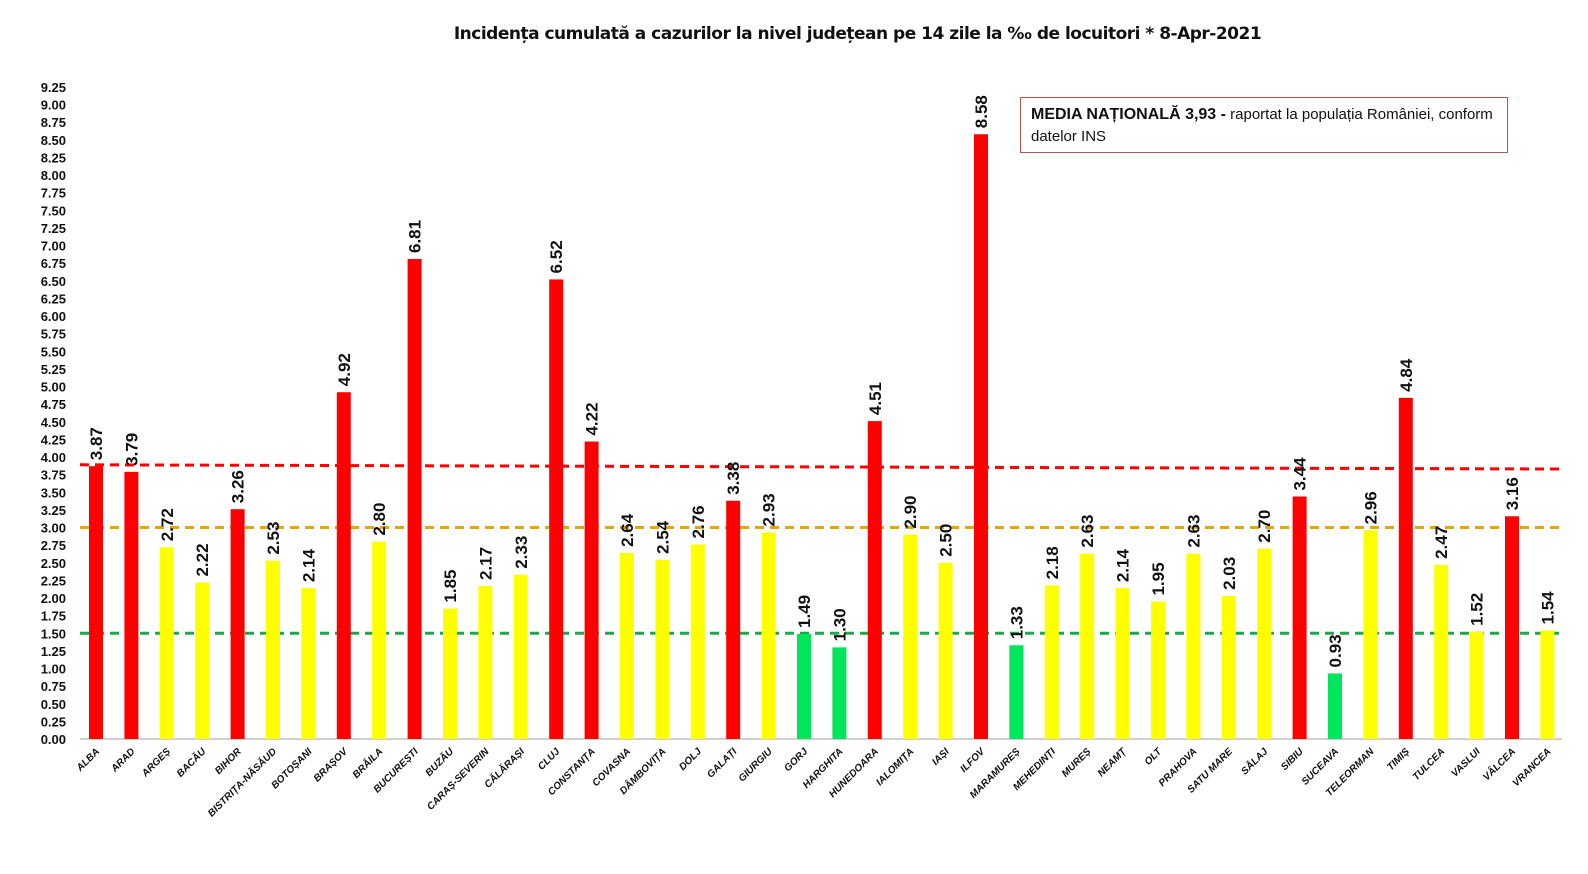 The width and height of the screenshot is (1588, 874). Describe the element at coordinates (53, 510) in the screenshot. I see `y-tick-label: 3.25` at that location.